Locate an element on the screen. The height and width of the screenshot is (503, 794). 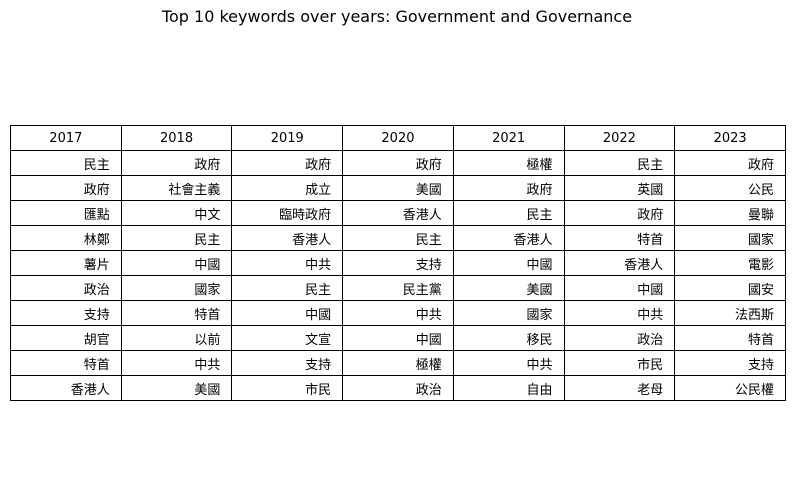
table-row: 政治 國家 民主 民主黨 美國 中國 國安 is located at coordinates (398, 288).